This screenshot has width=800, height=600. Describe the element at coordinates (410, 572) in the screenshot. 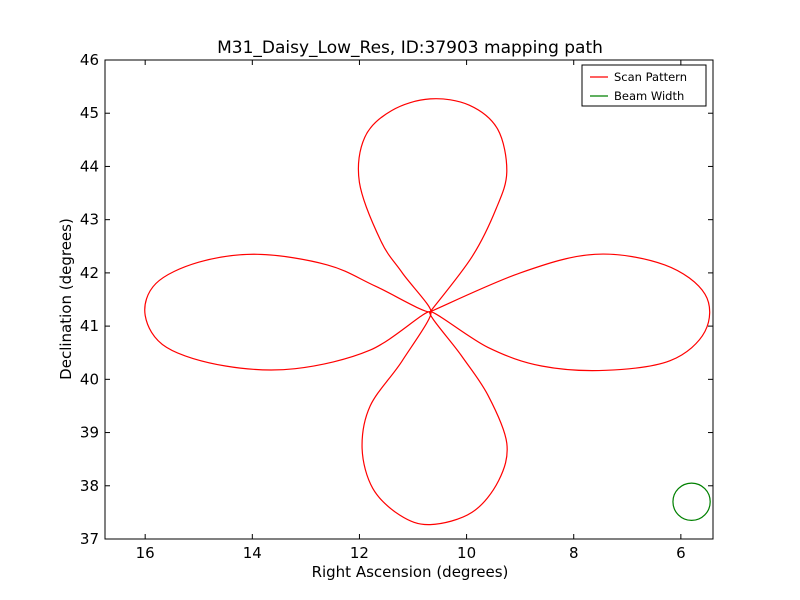

I see `x-axis-label: Right Ascension (degrees)` at that location.